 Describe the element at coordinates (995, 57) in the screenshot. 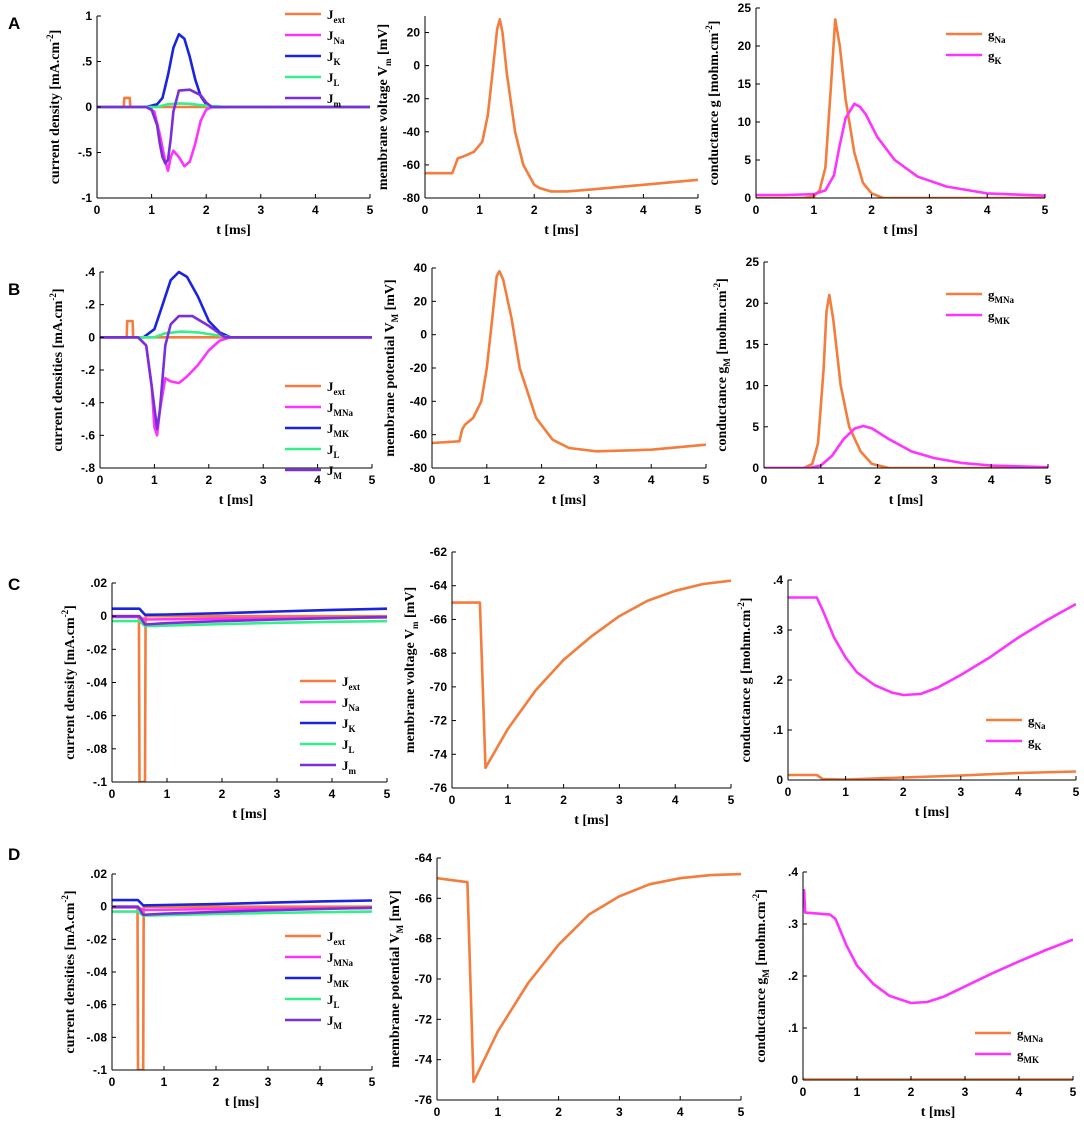

I see `legend-label: gK` at that location.